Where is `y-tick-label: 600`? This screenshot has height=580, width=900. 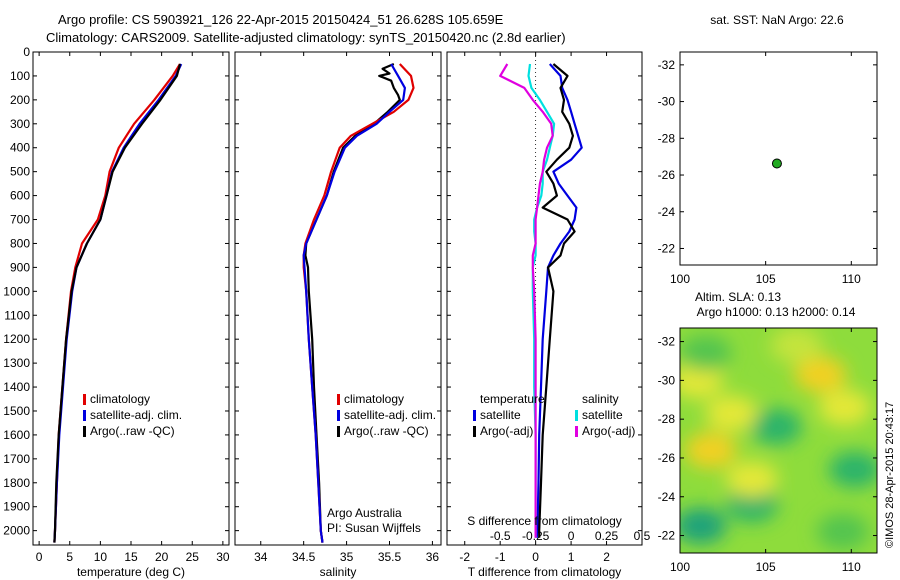
y-tick-label: 600 is located at coordinates (20, 196).